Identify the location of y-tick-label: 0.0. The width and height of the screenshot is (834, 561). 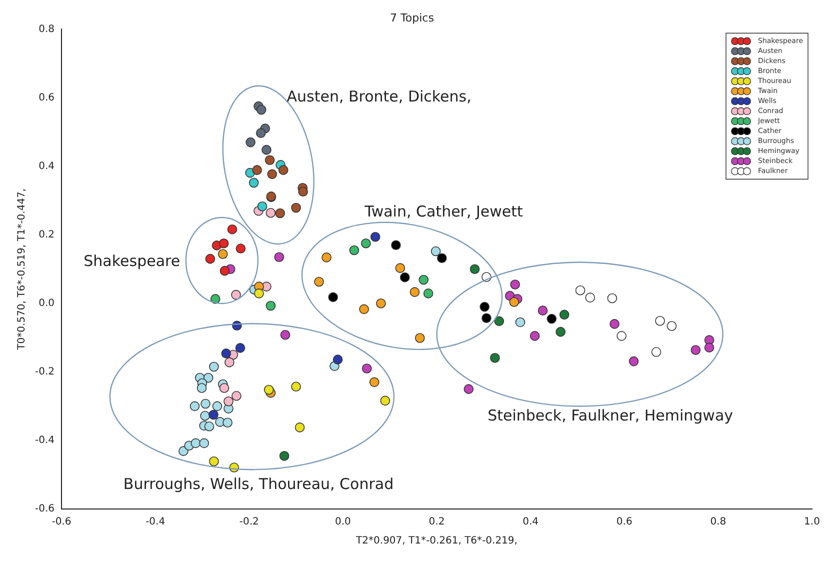
(46, 303).